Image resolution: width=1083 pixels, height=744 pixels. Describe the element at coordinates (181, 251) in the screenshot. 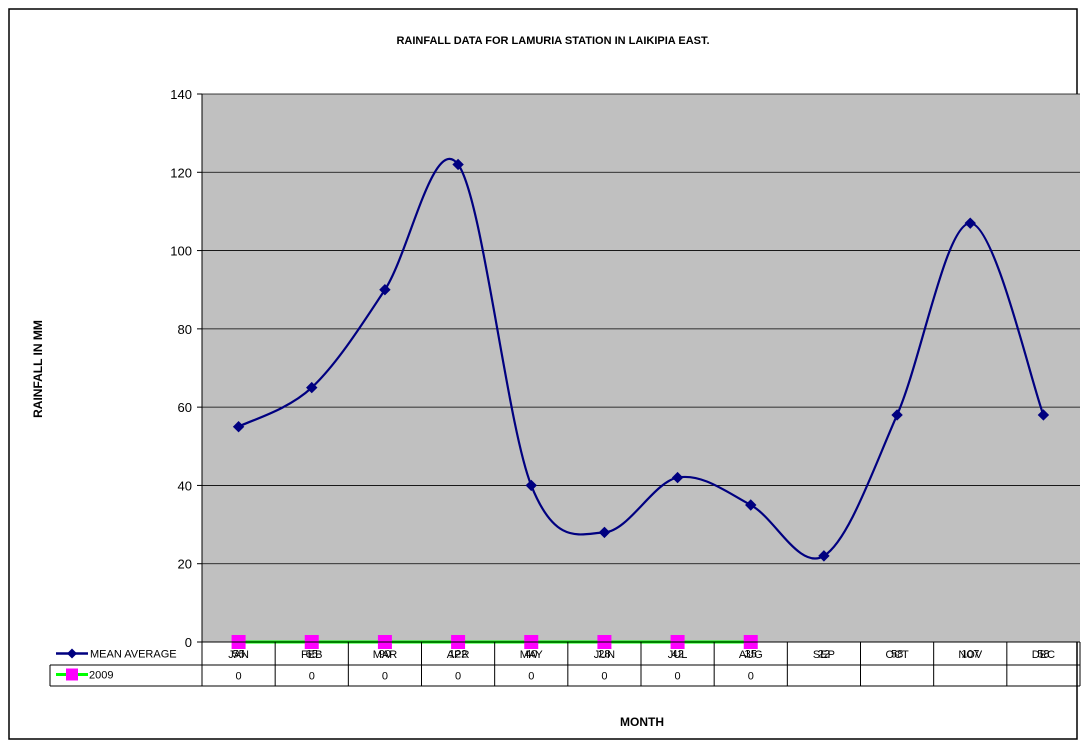

I see `y-tick-label: 100` at that location.